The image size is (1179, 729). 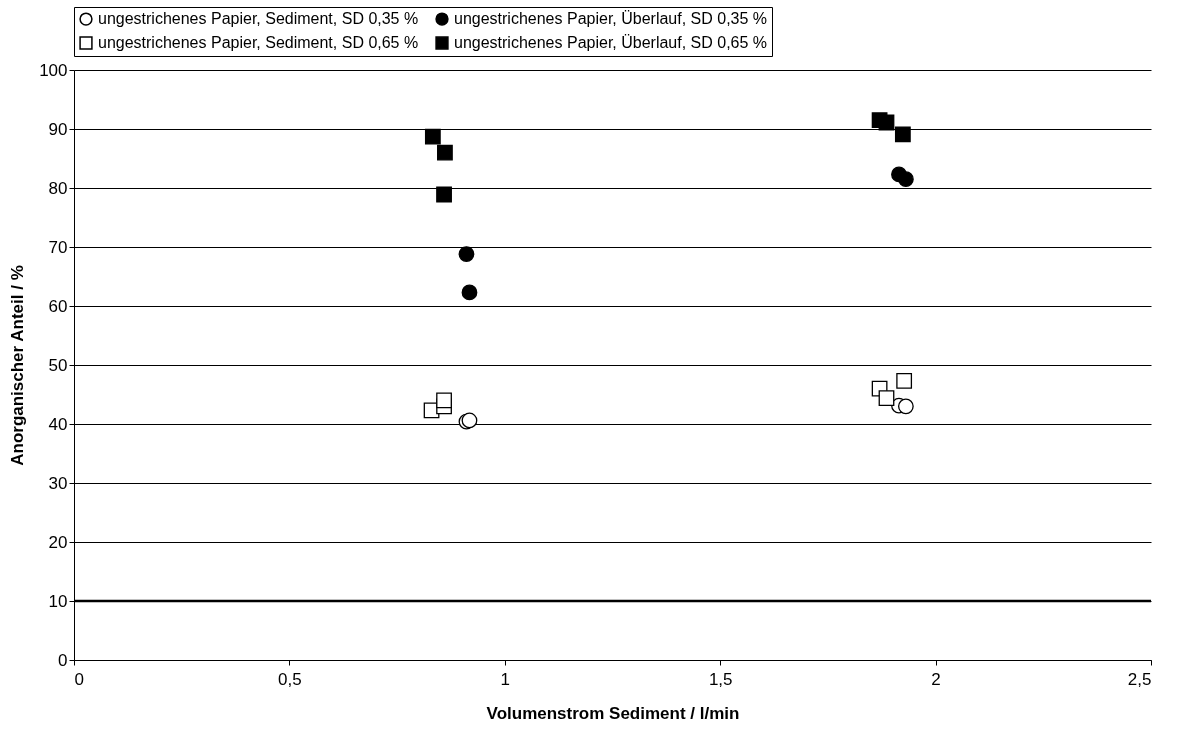 What do you see at coordinates (58, 188) in the screenshot?
I see `y-tick-label: 80` at bounding box center [58, 188].